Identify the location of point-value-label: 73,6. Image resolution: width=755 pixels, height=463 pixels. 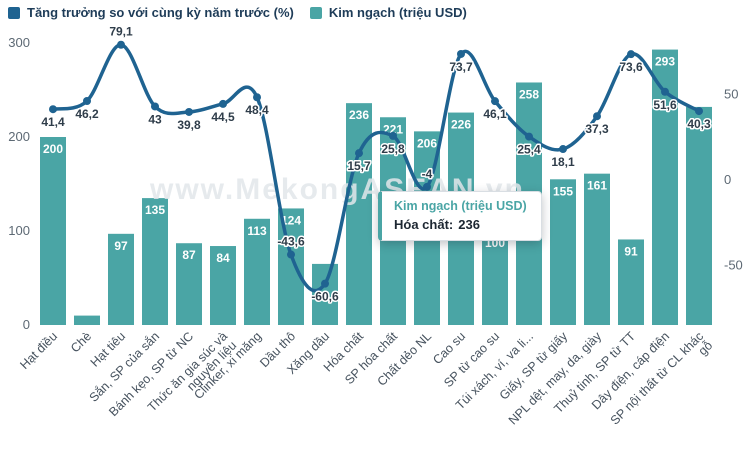
(631, 67).